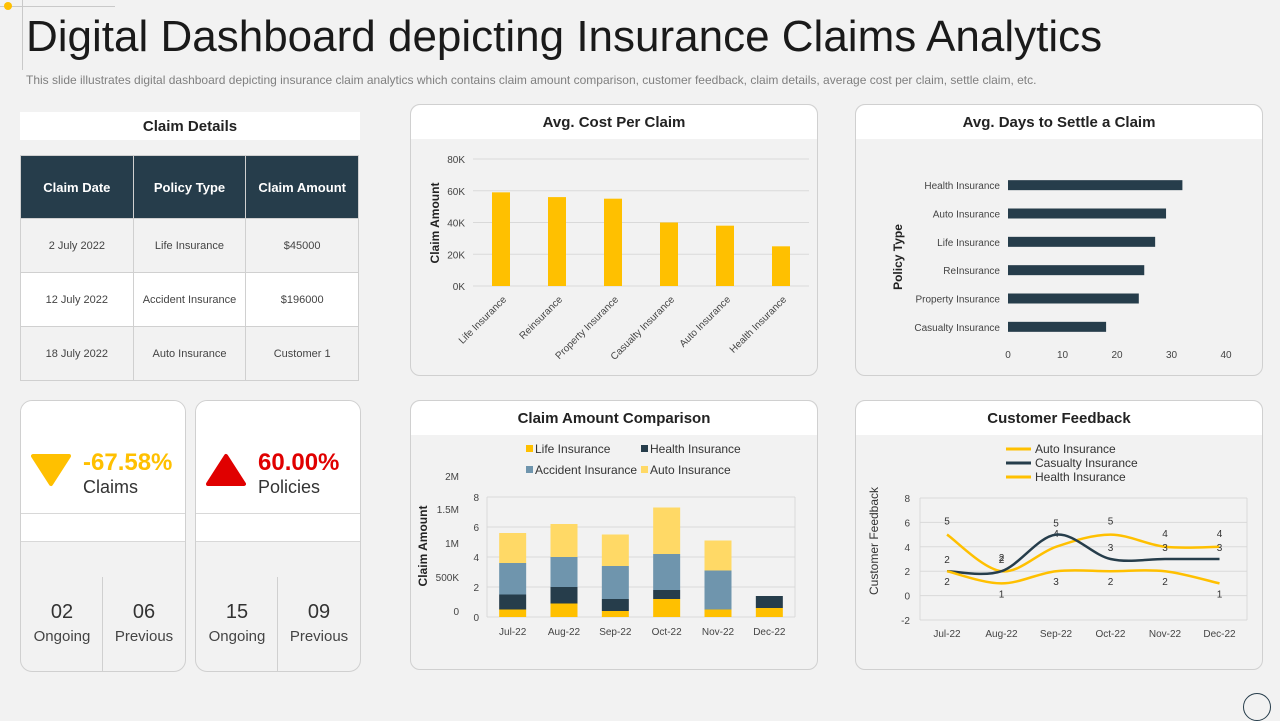  I want to click on claims-kpi-card: -67.58% Claims 02 Ongoing 06 Previous, so click(103, 536).